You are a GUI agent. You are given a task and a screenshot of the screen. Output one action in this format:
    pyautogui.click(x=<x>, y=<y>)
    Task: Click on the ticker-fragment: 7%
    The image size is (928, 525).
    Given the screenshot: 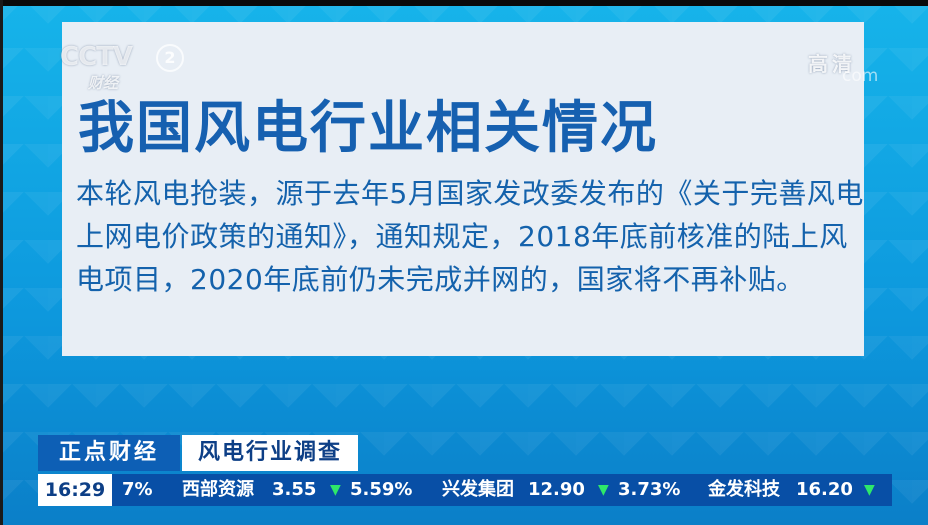 What is the action you would take?
    pyautogui.click(x=137, y=489)
    